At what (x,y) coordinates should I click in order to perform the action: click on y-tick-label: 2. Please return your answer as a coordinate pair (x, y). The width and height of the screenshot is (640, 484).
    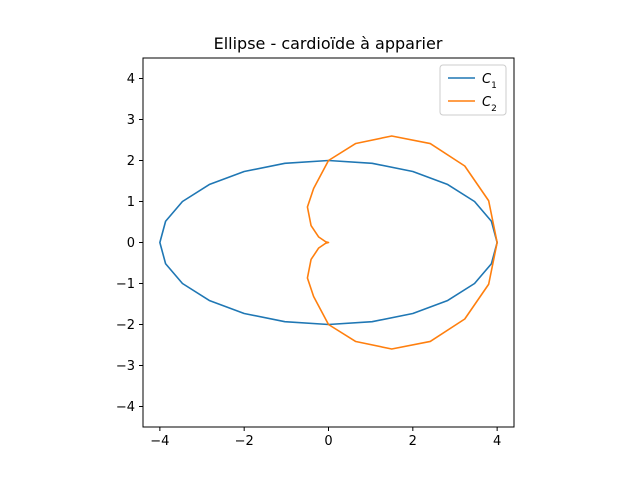
    Looking at the image, I should click on (131, 161).